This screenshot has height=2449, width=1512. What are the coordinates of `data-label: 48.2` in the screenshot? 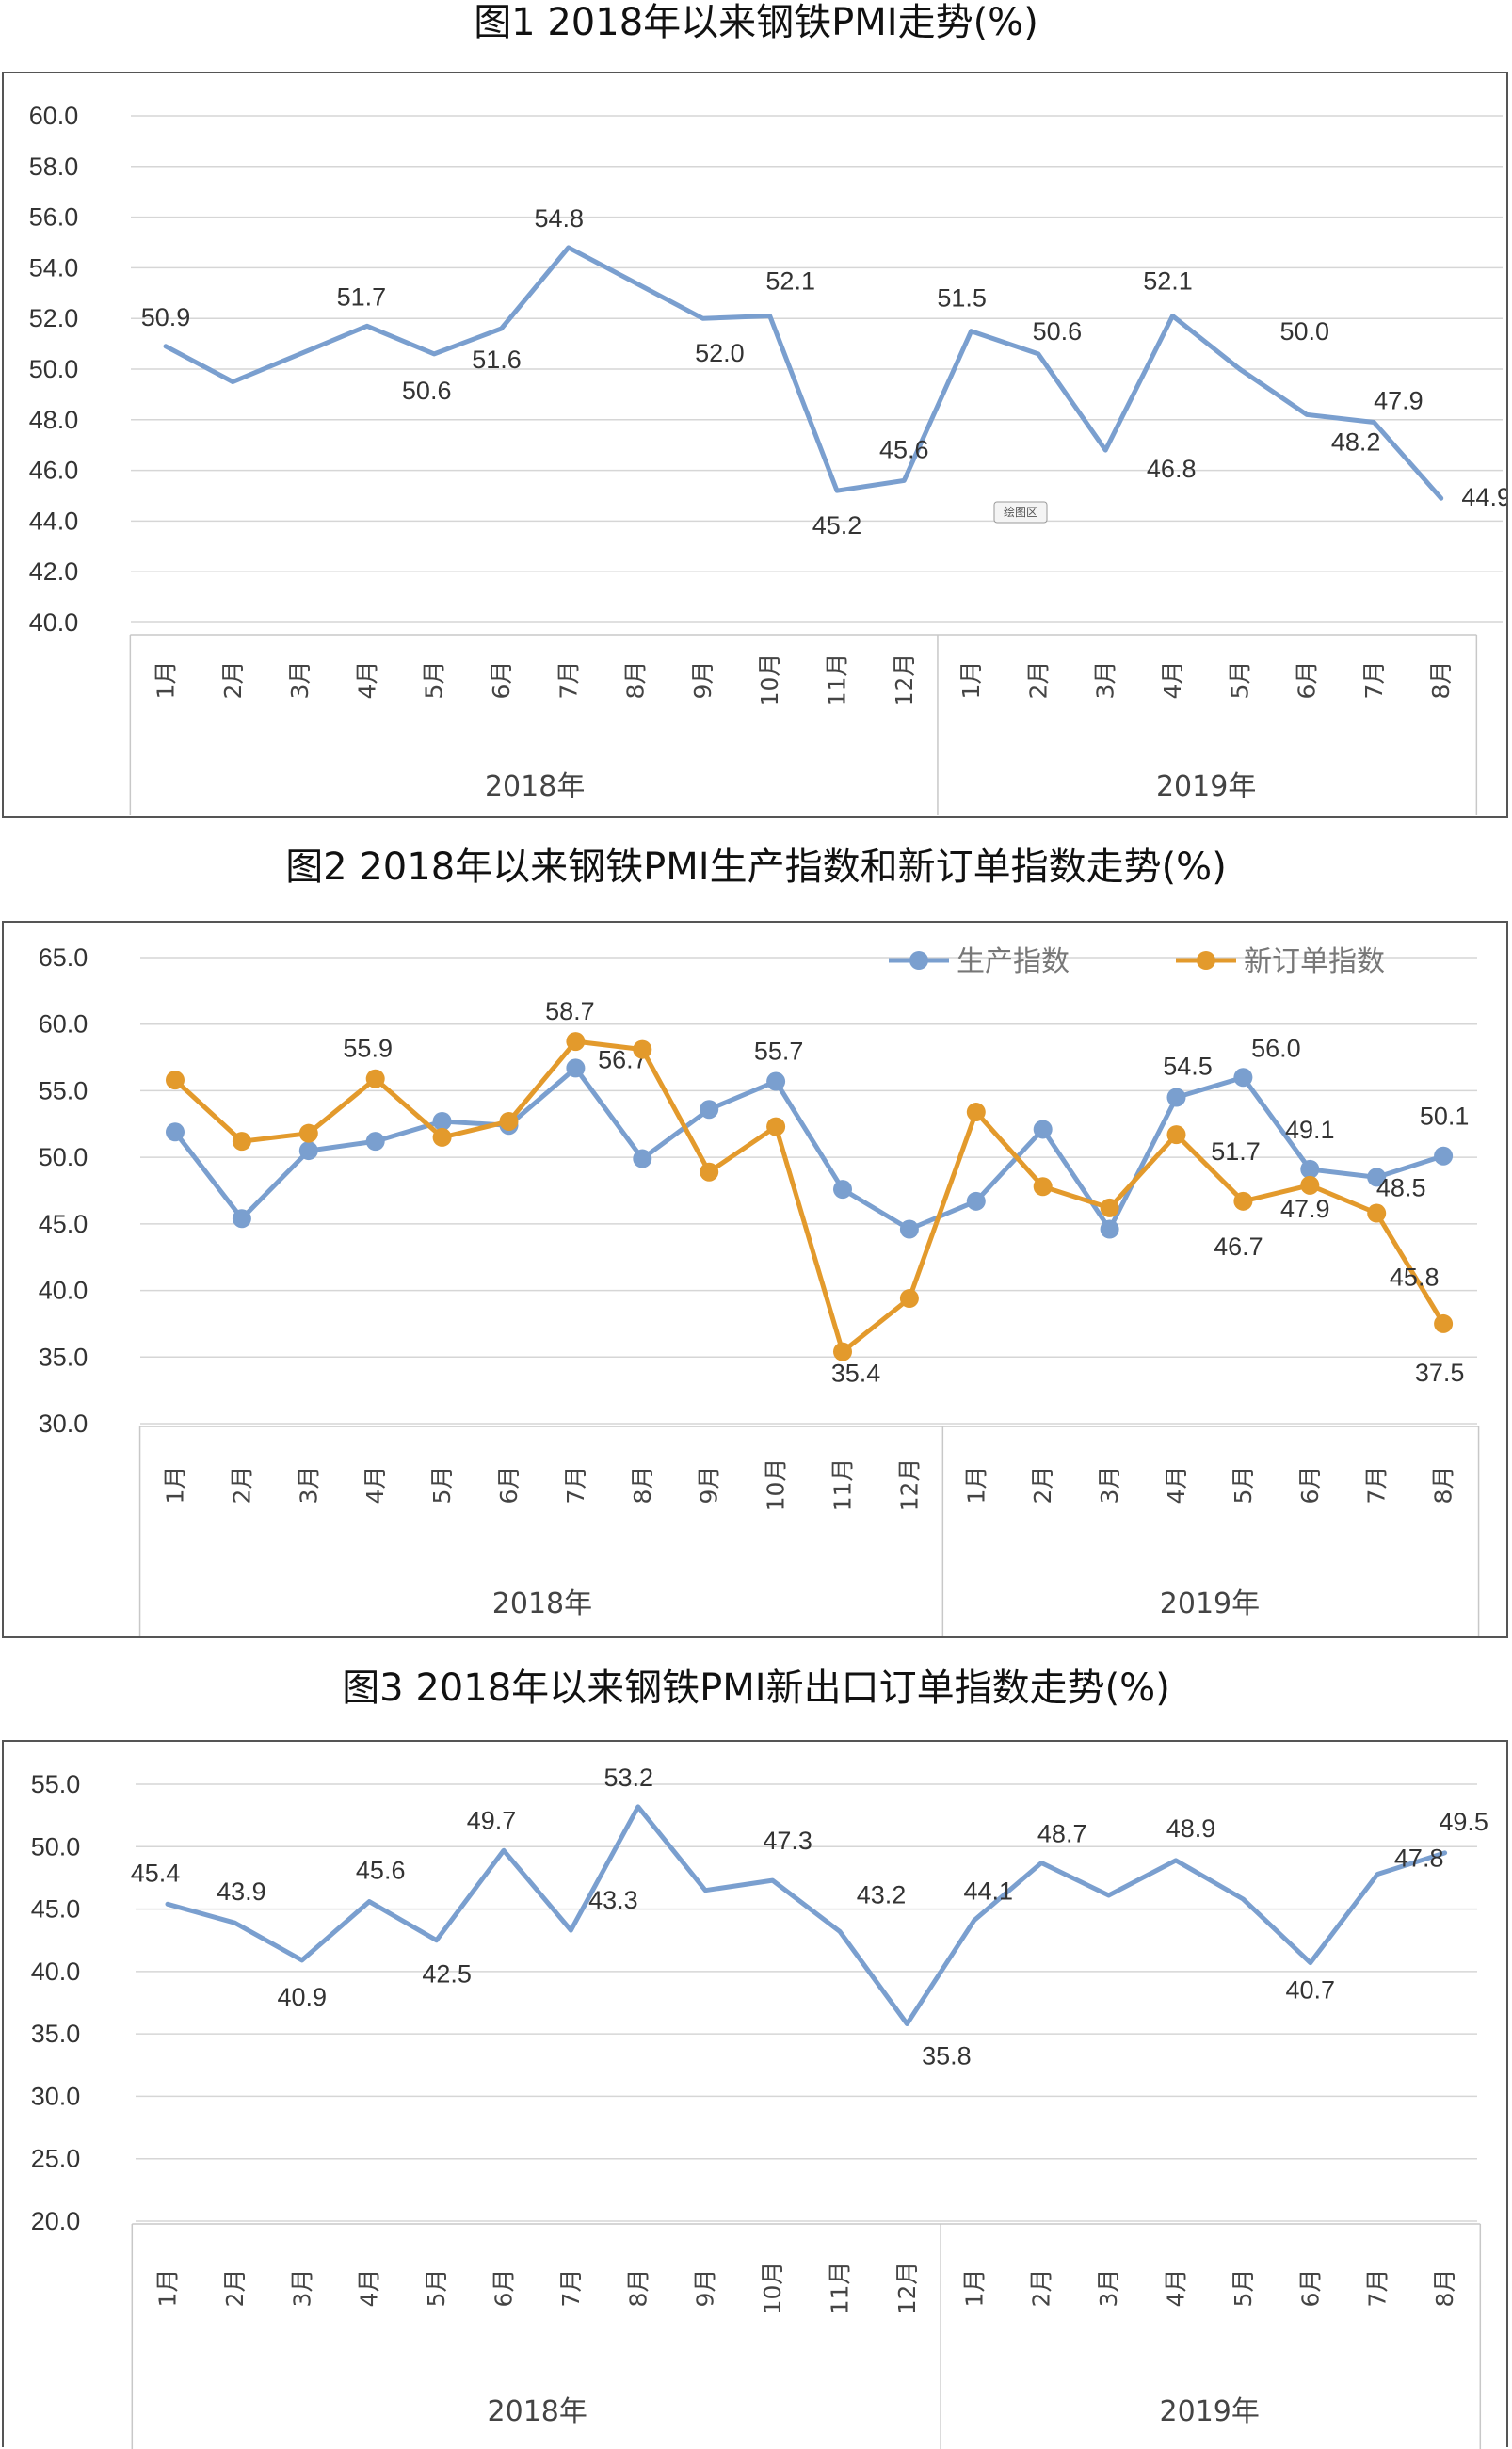 It's located at (1356, 441).